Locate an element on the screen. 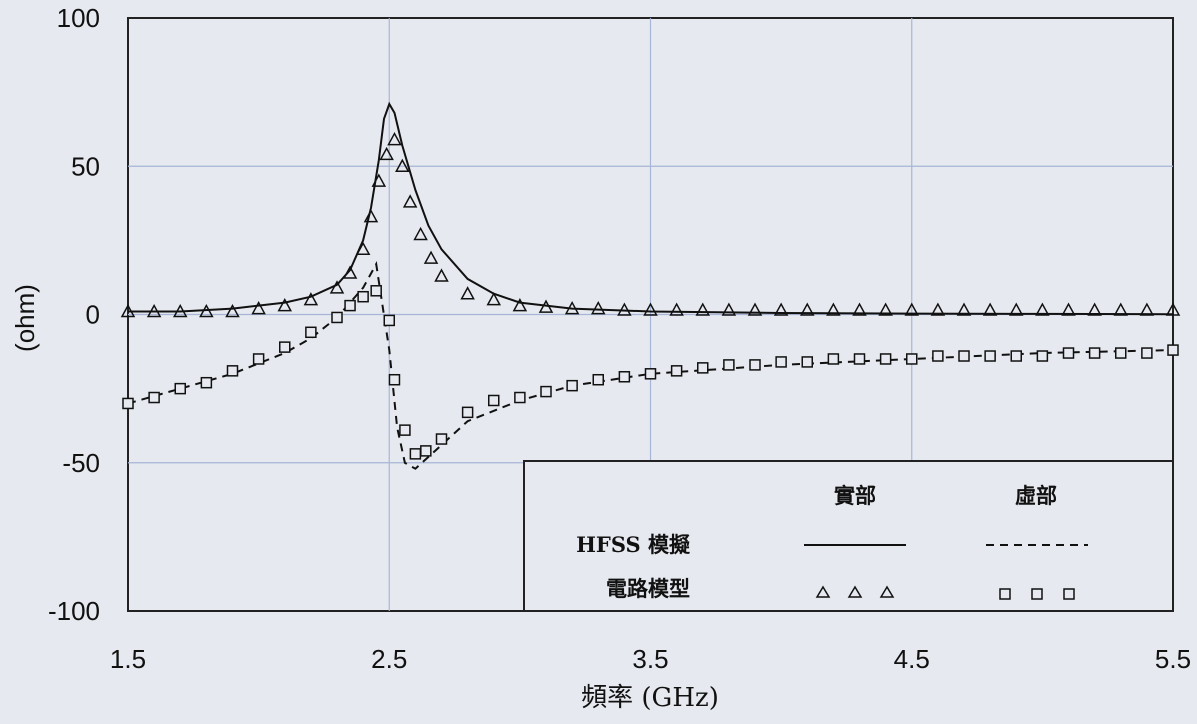  x-axis-label: 頻率 (GHz) is located at coordinates (650, 698).